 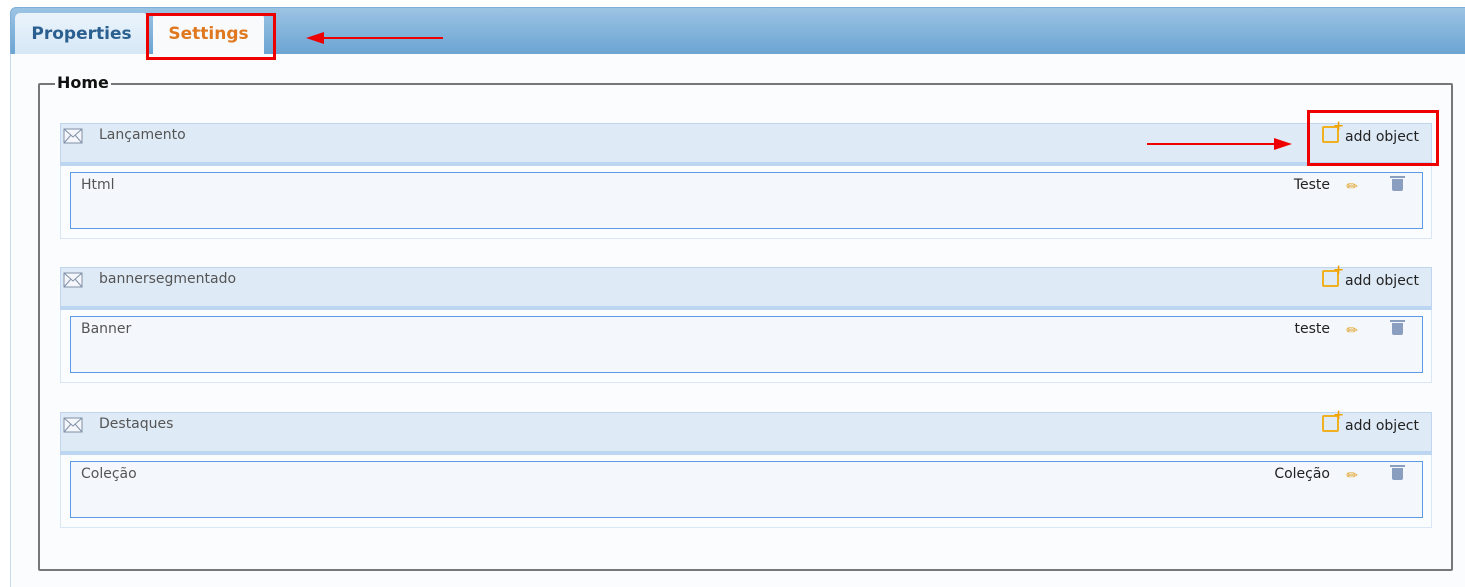 What do you see at coordinates (98, 185) in the screenshot?
I see `object-type: Html` at bounding box center [98, 185].